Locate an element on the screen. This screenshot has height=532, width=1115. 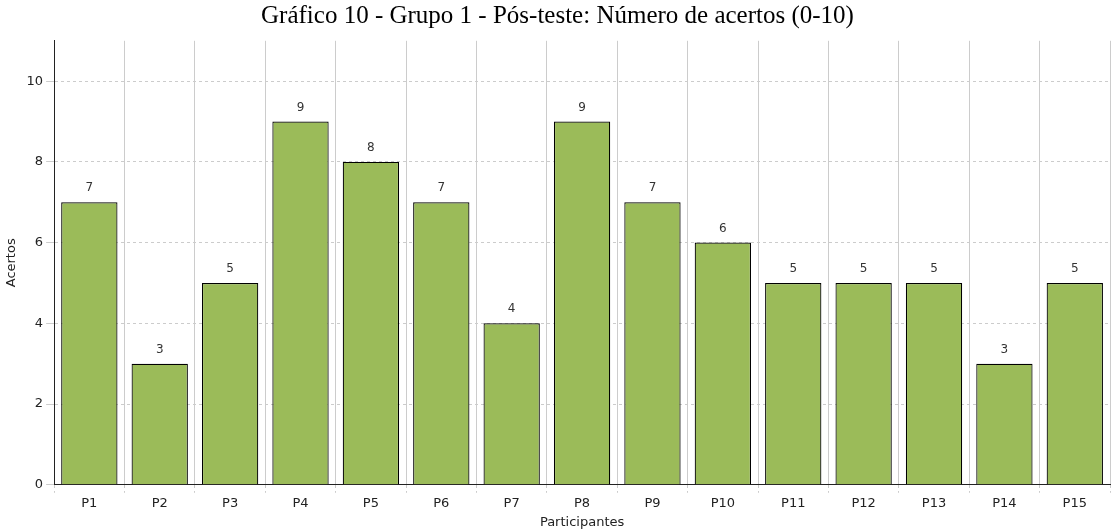
x-tick-label: P1 is located at coordinates (89, 502).